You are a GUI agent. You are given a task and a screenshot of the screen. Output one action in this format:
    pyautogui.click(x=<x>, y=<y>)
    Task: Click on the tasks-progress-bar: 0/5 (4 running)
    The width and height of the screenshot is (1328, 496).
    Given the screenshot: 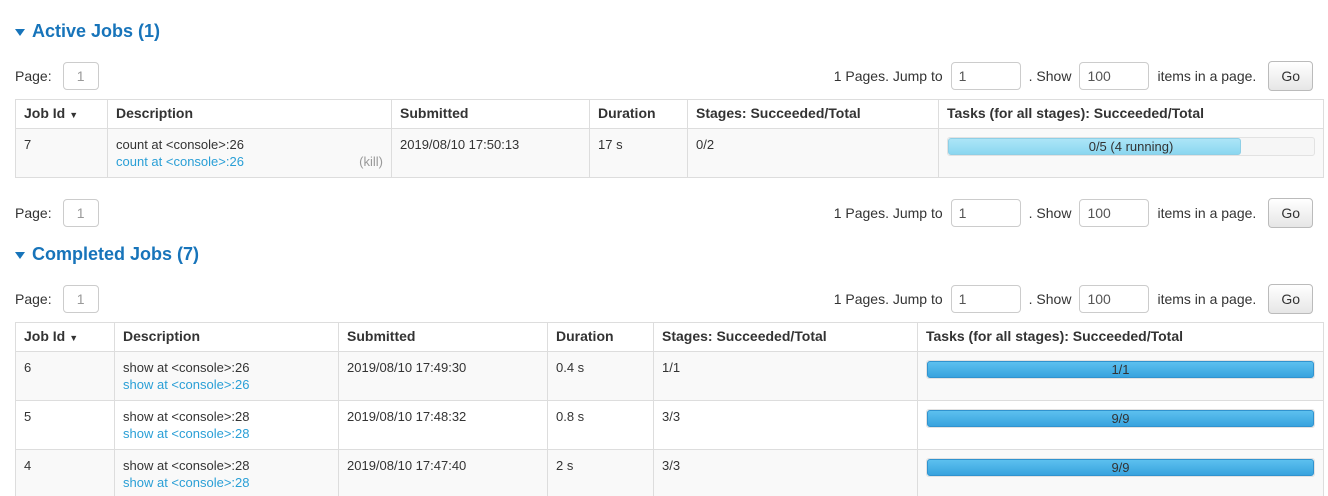 What is the action you would take?
    pyautogui.click(x=1131, y=146)
    